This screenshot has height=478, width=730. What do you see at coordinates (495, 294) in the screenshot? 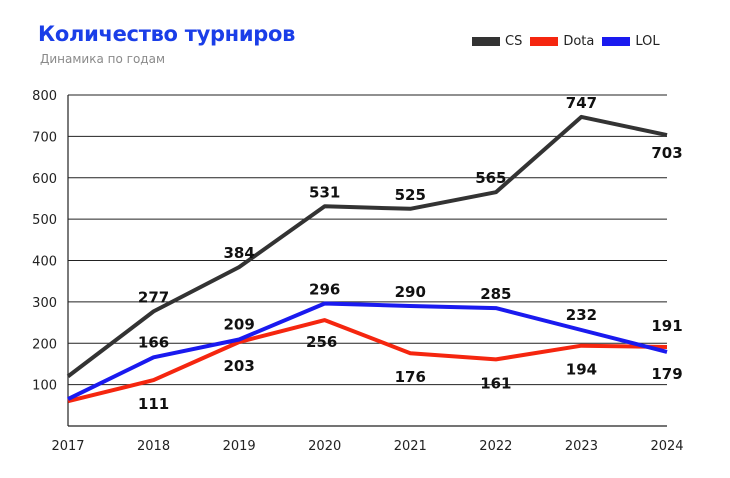
I see `data-label-lol: 285` at bounding box center [495, 294].